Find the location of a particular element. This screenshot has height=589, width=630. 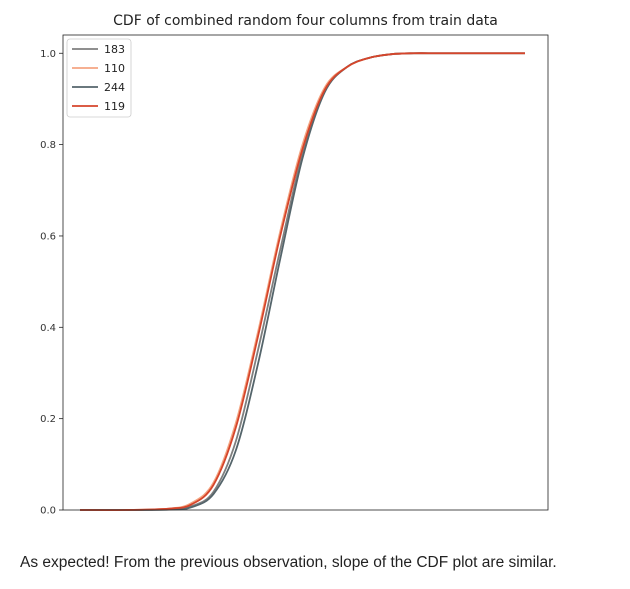

legend-label-183: 183 is located at coordinates (114, 49).